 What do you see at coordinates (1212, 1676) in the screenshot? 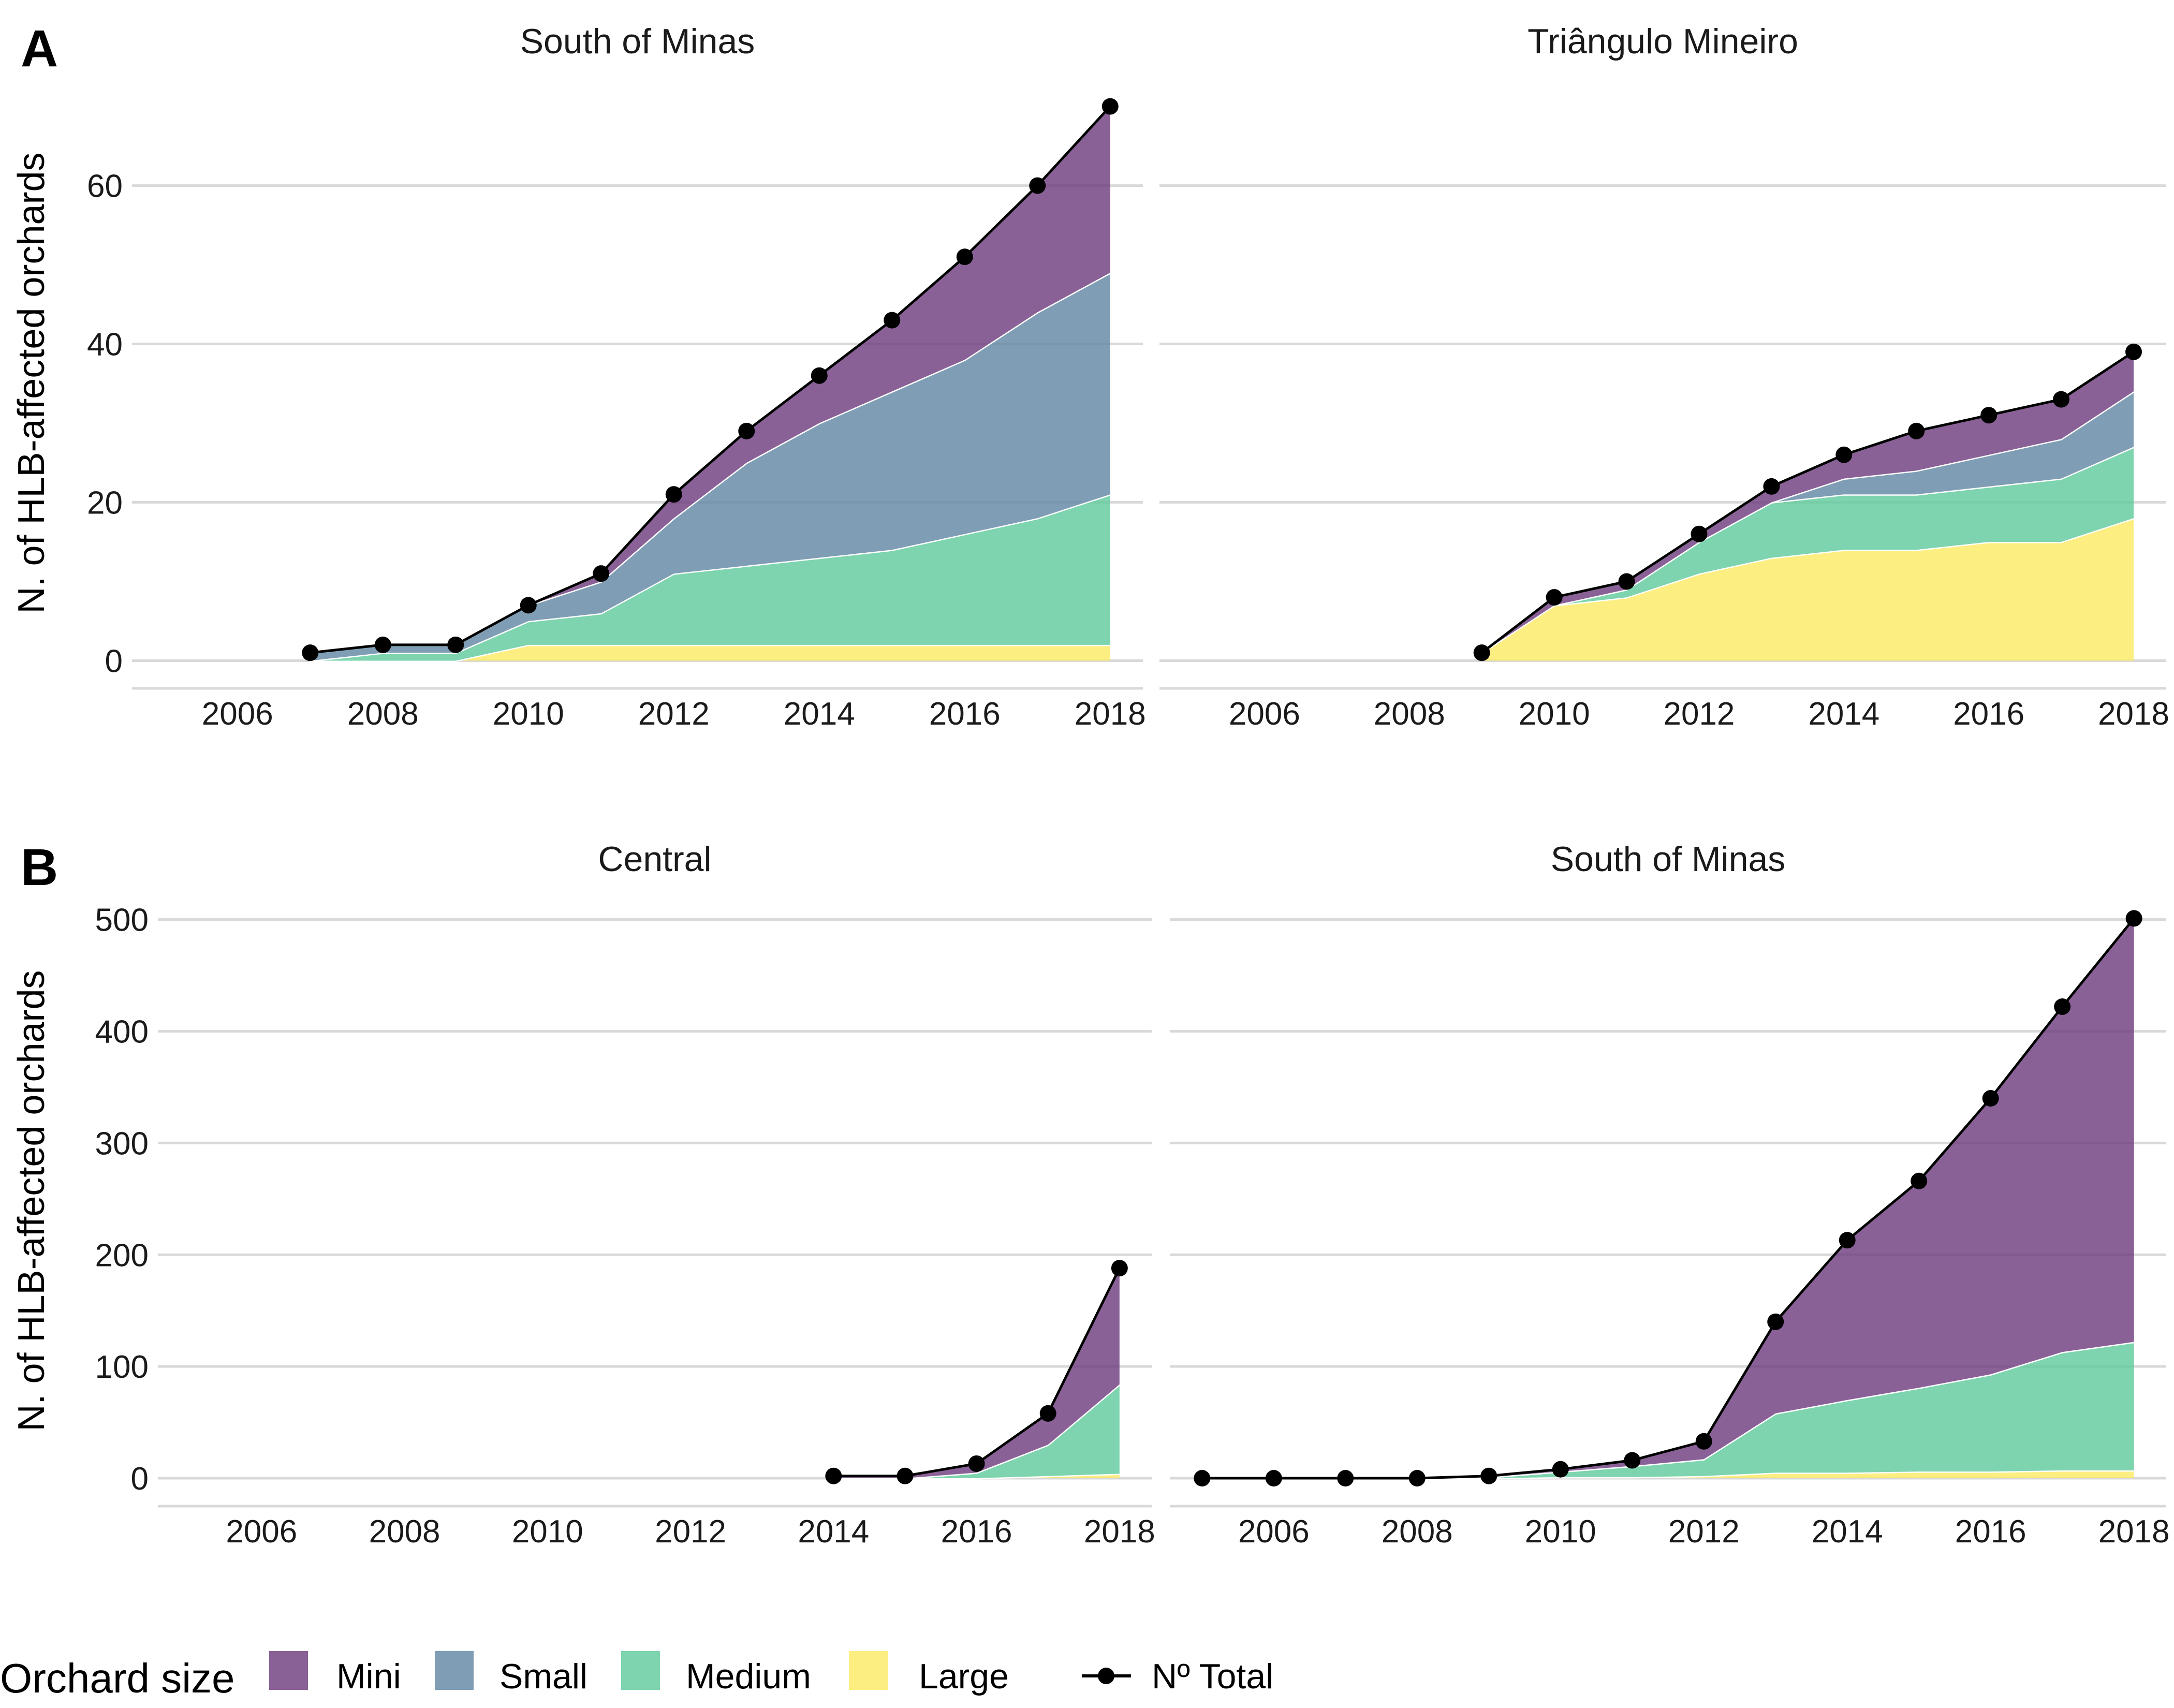
I see `legend-label-total: Nº Total` at bounding box center [1212, 1676].